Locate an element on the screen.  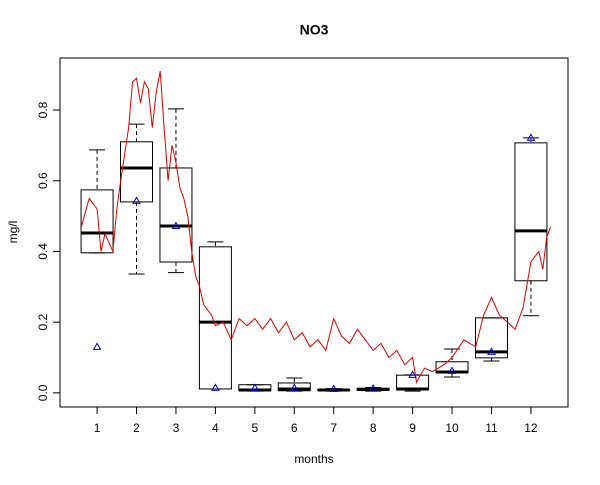
x-tick-label: 3 is located at coordinates (176, 428).